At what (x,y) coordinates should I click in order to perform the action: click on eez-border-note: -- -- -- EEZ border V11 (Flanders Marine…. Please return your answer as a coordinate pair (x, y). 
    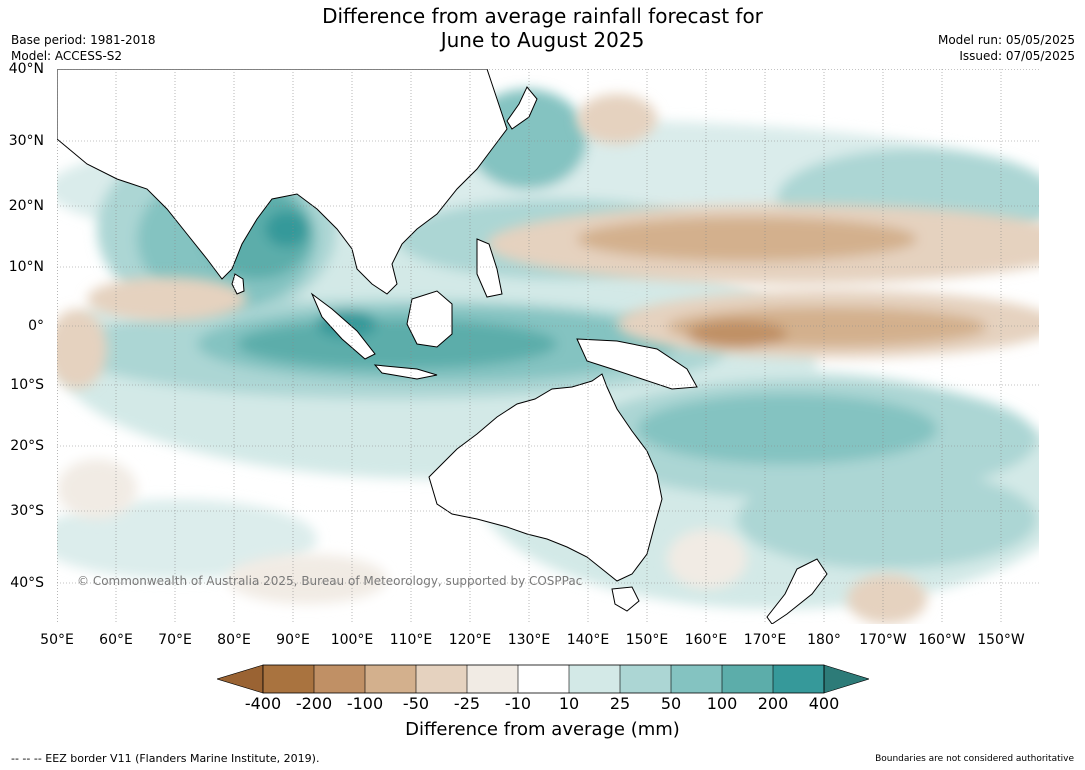
    Looking at the image, I should click on (165, 758).